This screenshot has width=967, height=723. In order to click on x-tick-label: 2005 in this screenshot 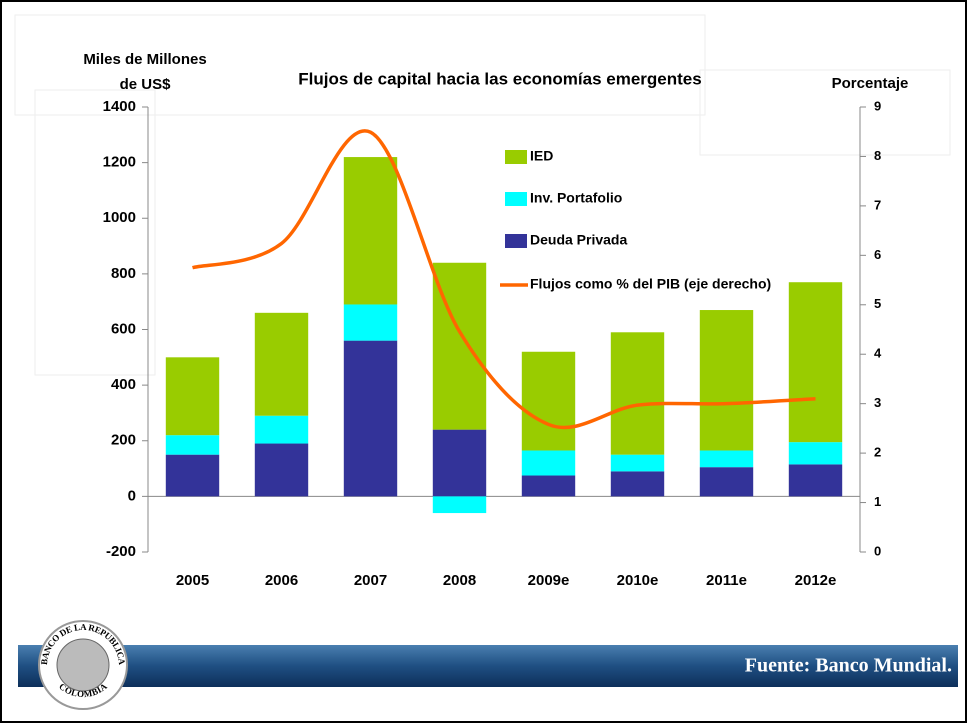, I will do `click(192, 580)`.